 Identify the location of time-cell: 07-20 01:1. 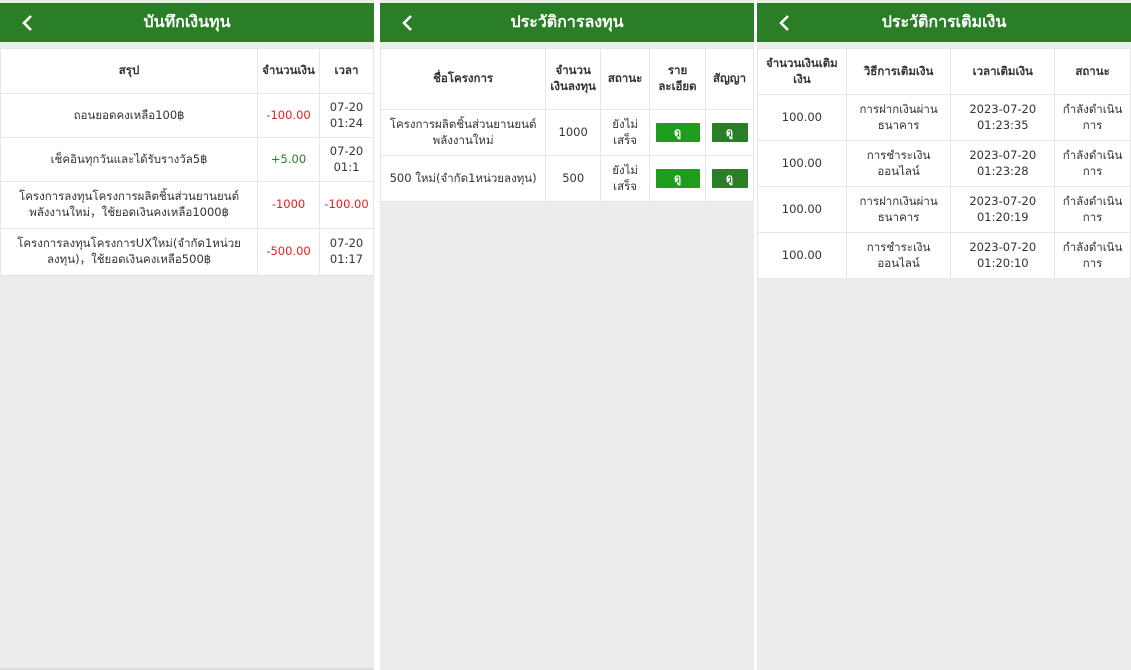
(346, 159).